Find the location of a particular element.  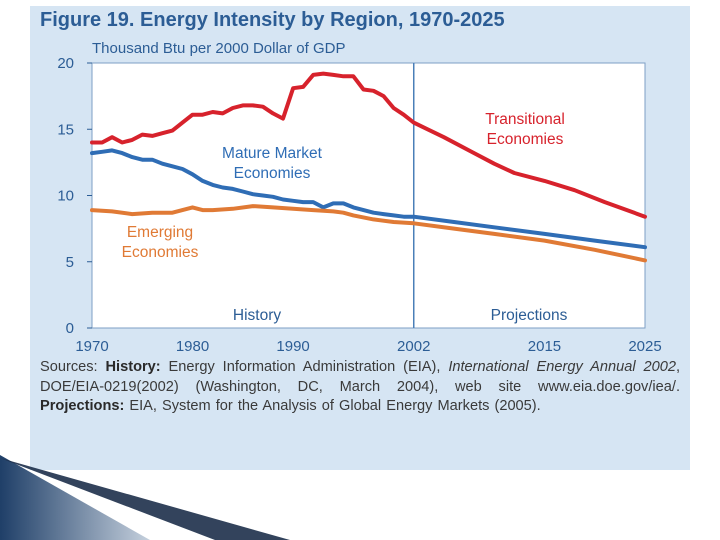

x-tick-label: 2002 is located at coordinates (413, 346).